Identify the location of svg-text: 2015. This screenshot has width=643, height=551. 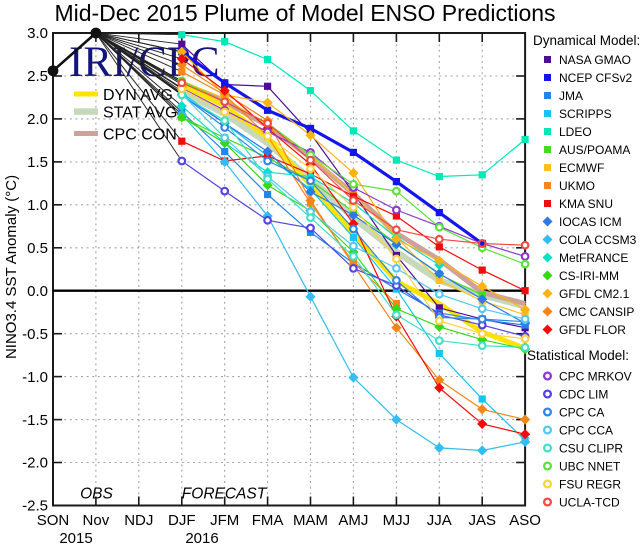
(75, 538).